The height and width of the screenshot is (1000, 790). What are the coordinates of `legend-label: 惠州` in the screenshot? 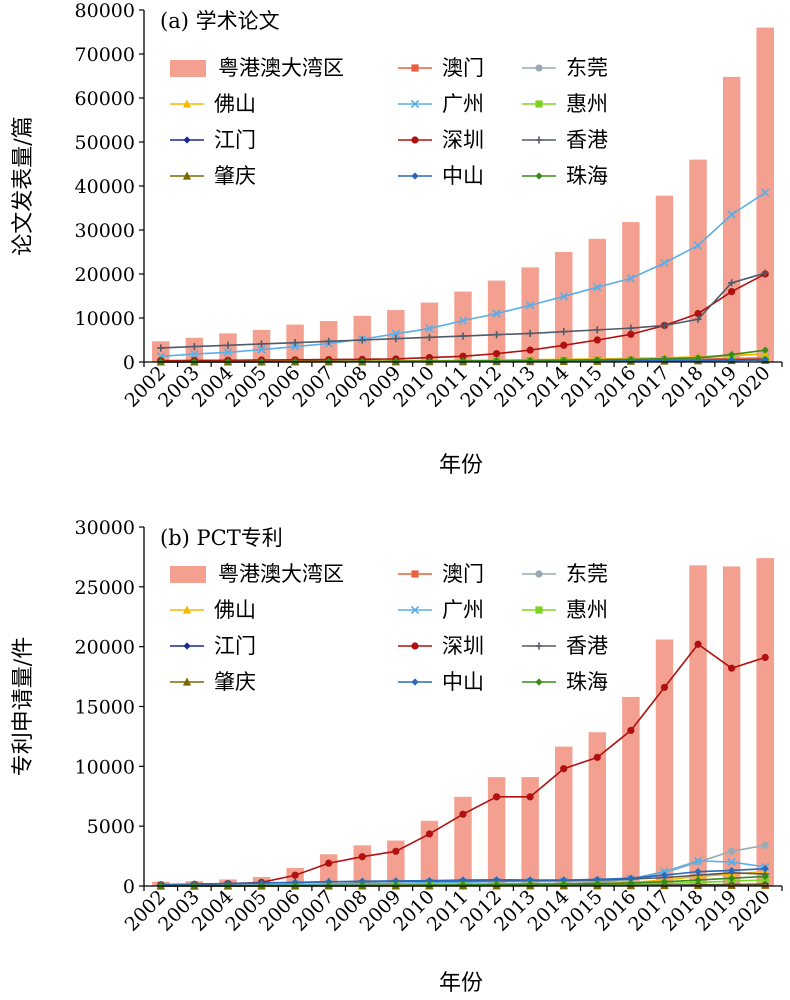 It's located at (587, 104).